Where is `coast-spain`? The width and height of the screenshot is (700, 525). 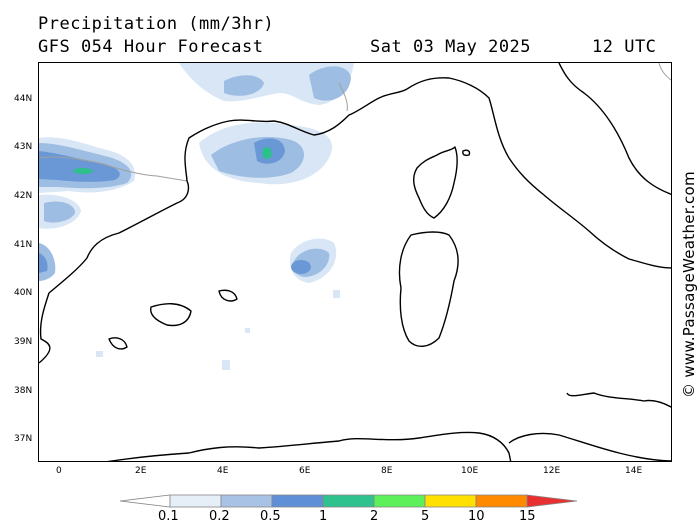 coast-spain is located at coordinates (114, 272).